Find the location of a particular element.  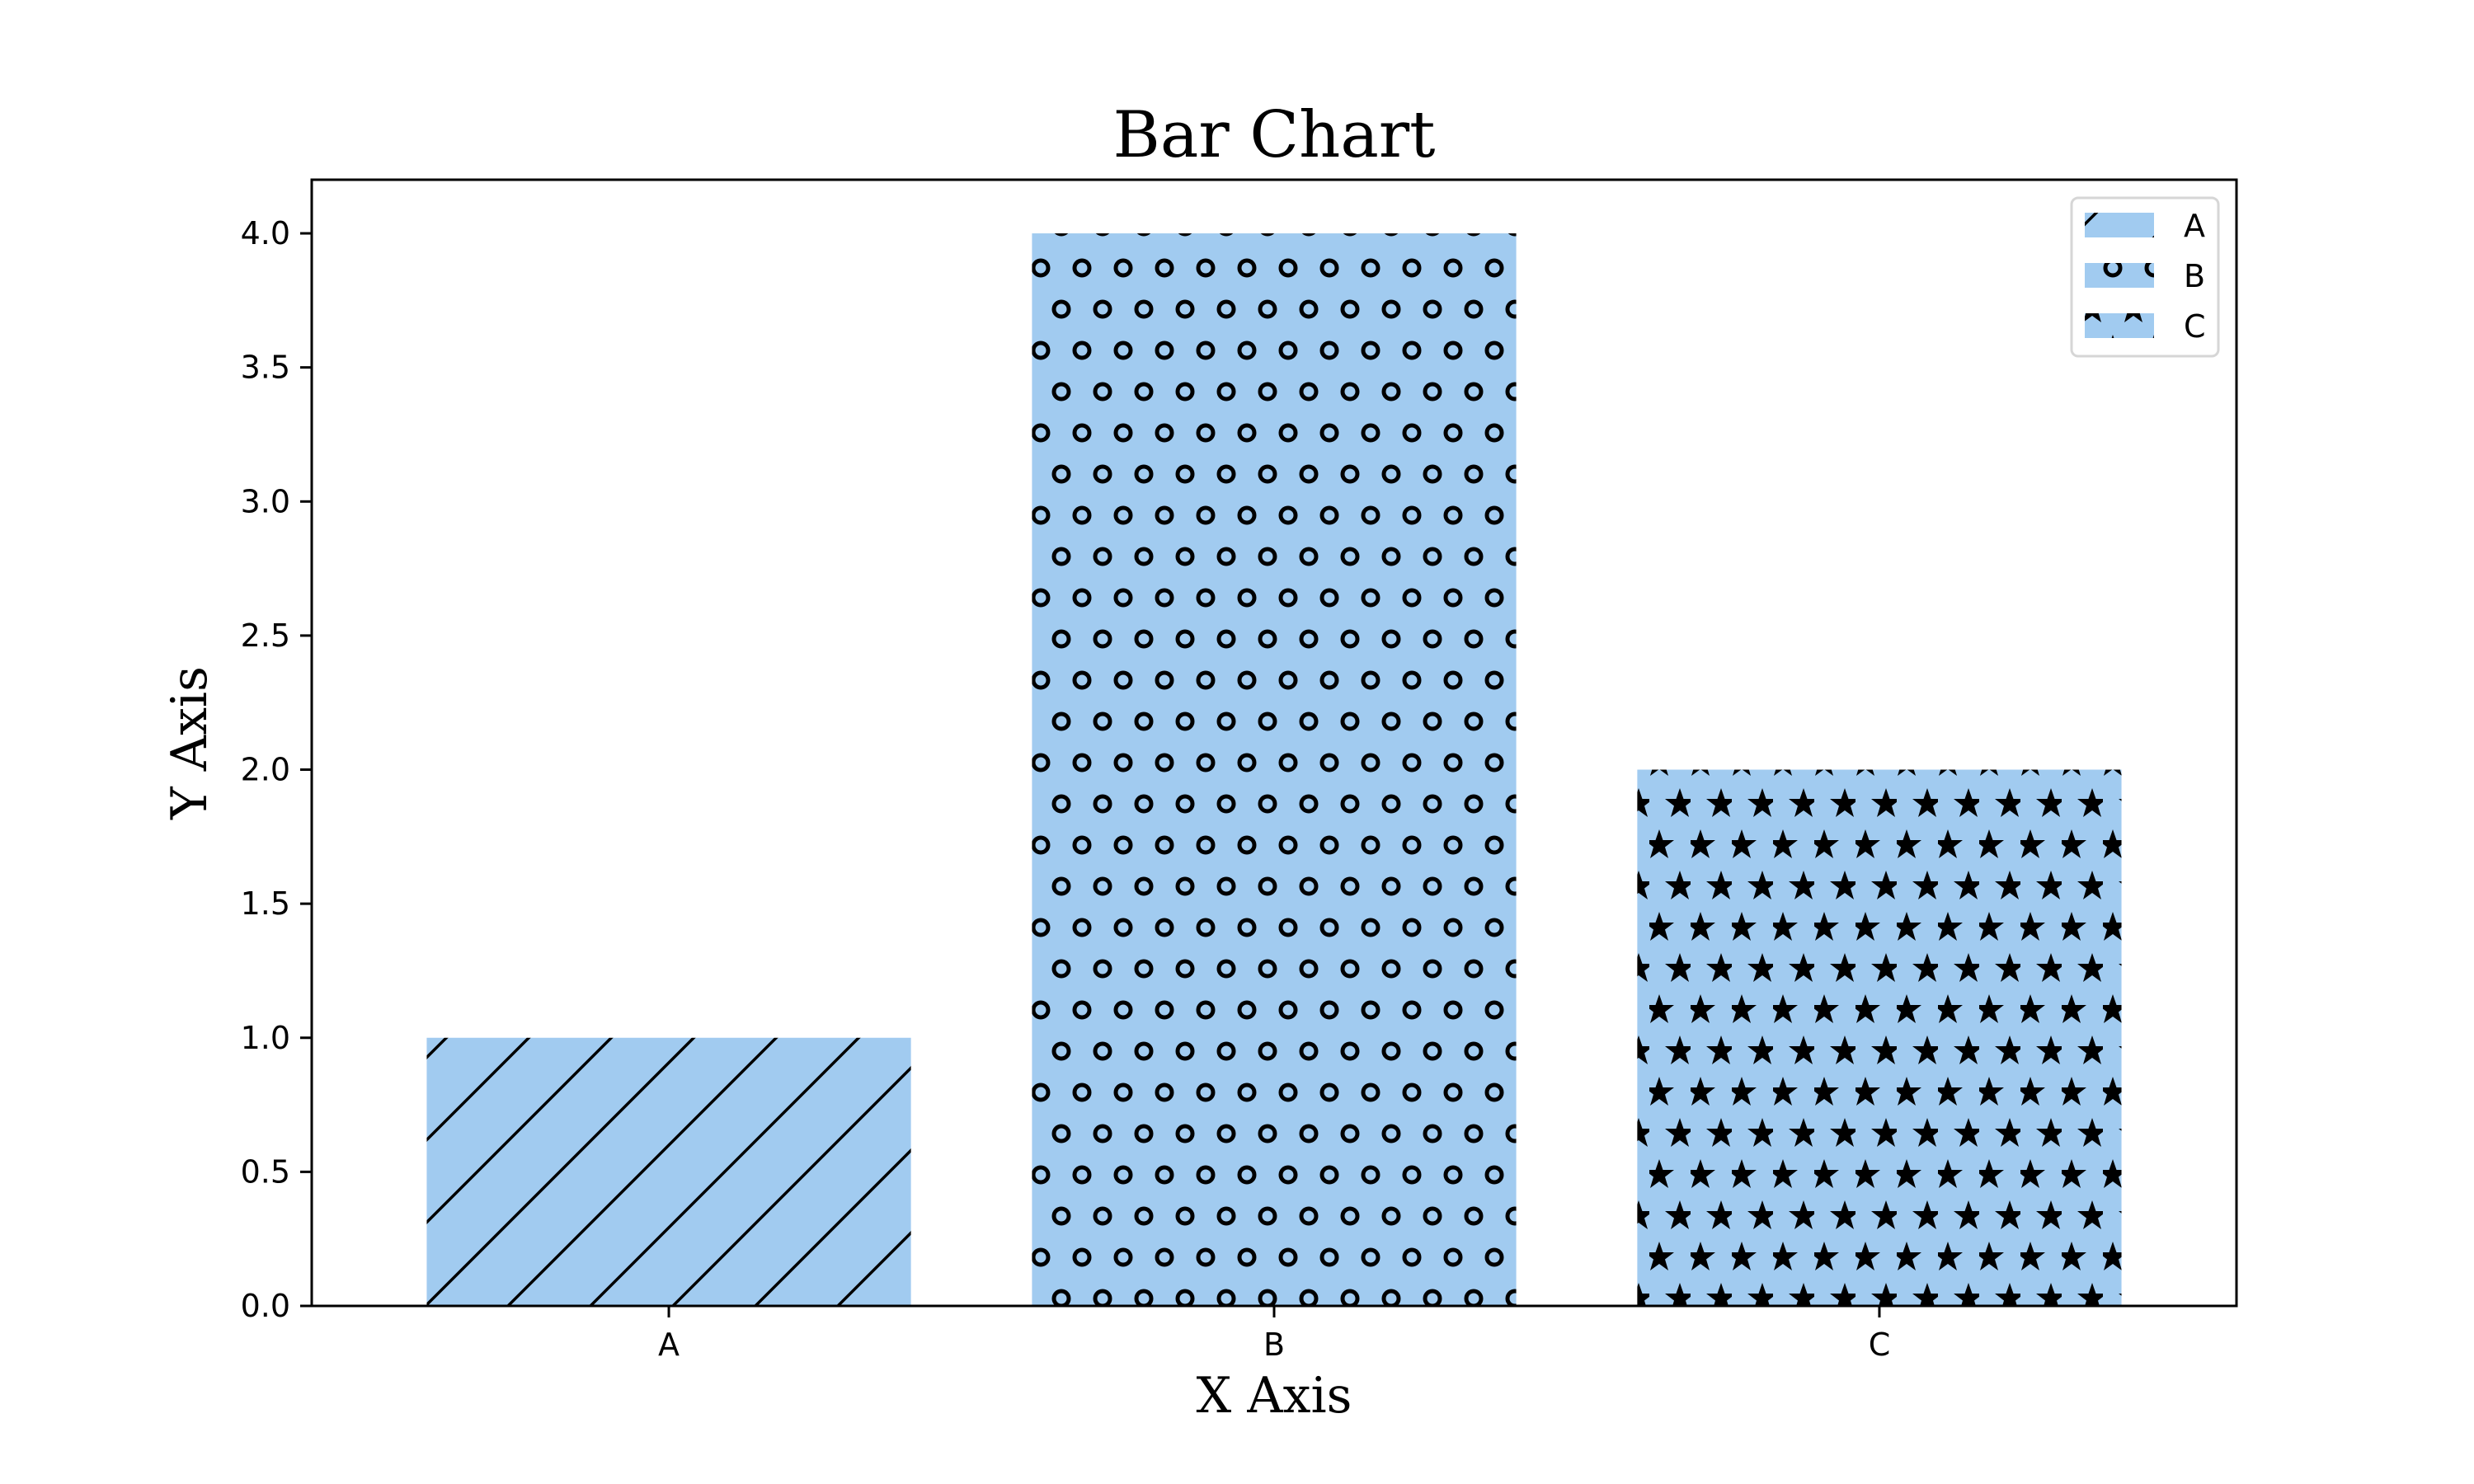

x-axis-ticks: A B C is located at coordinates (1274, 1334).